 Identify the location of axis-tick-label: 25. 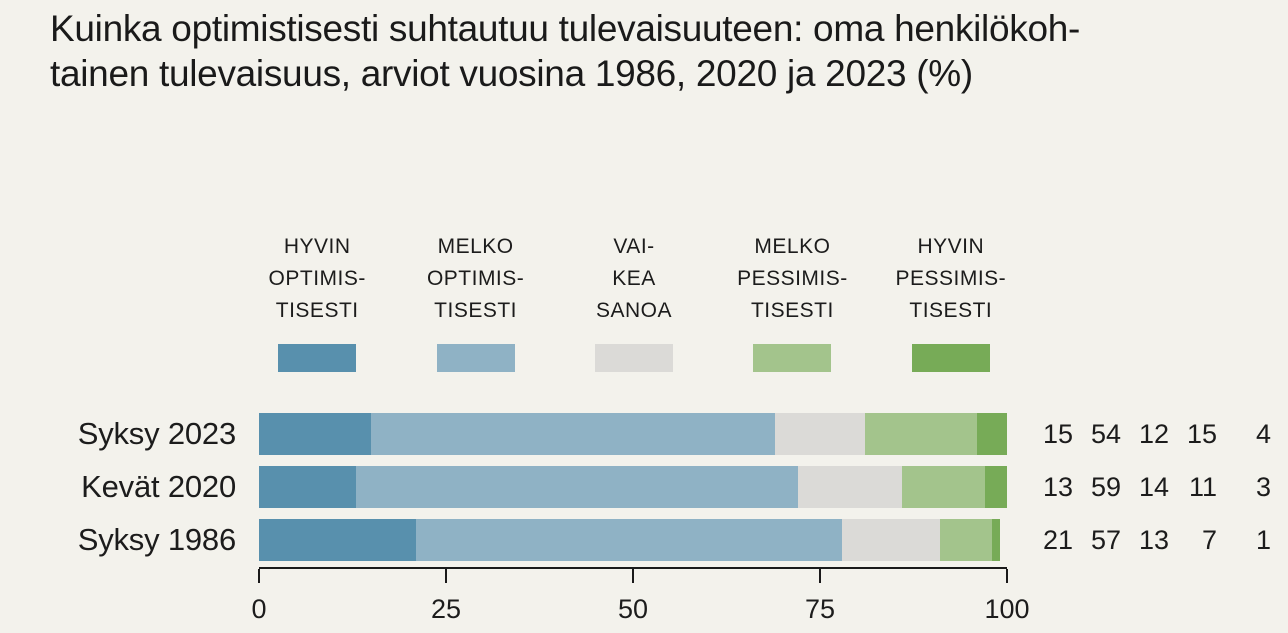
(446, 609).